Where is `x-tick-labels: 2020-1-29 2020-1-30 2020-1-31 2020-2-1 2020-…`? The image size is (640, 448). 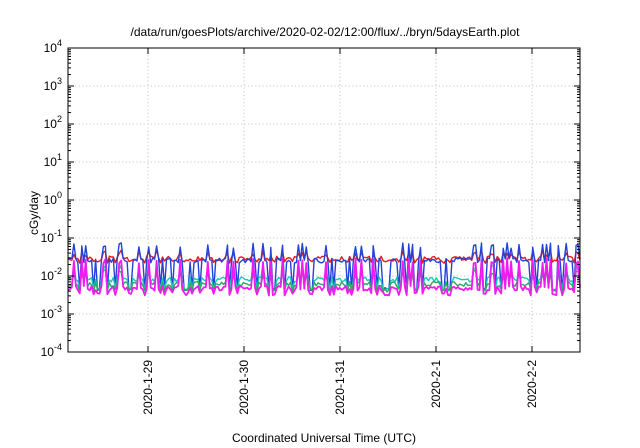 x-tick-labels: 2020-1-29 2020-1-30 2020-1-31 2020-2-1 2020-… is located at coordinates (340, 387).